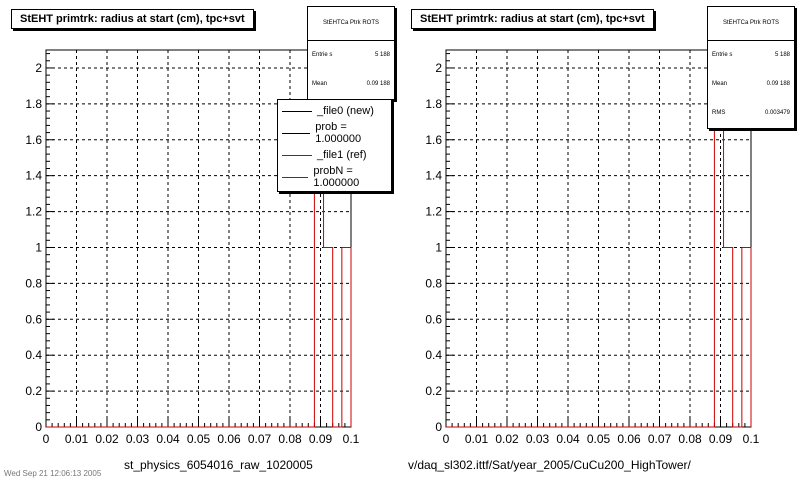 This screenshot has height=480, width=800. I want to click on right-stats-rms-value: 0.003479, so click(777, 113).